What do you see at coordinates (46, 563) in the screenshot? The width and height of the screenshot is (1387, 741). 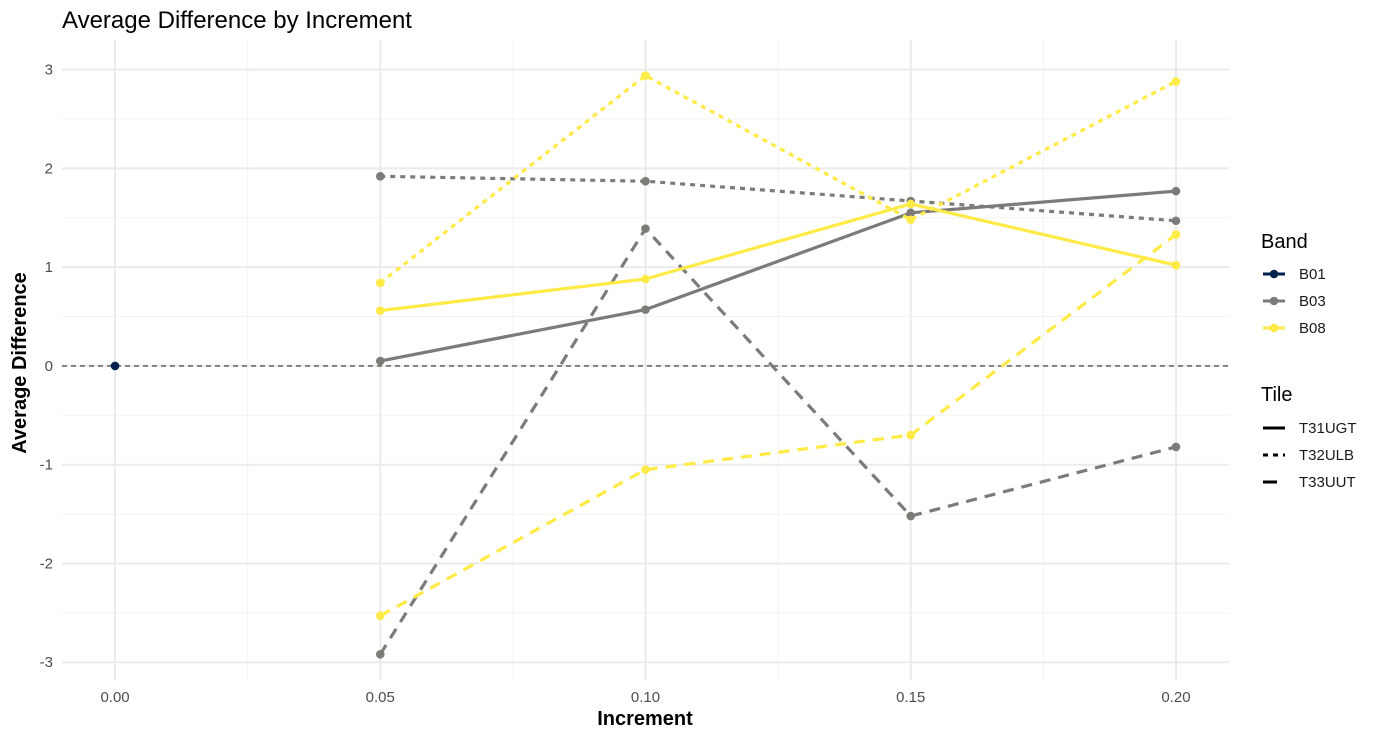 I see `y-tick-label: -2` at bounding box center [46, 563].